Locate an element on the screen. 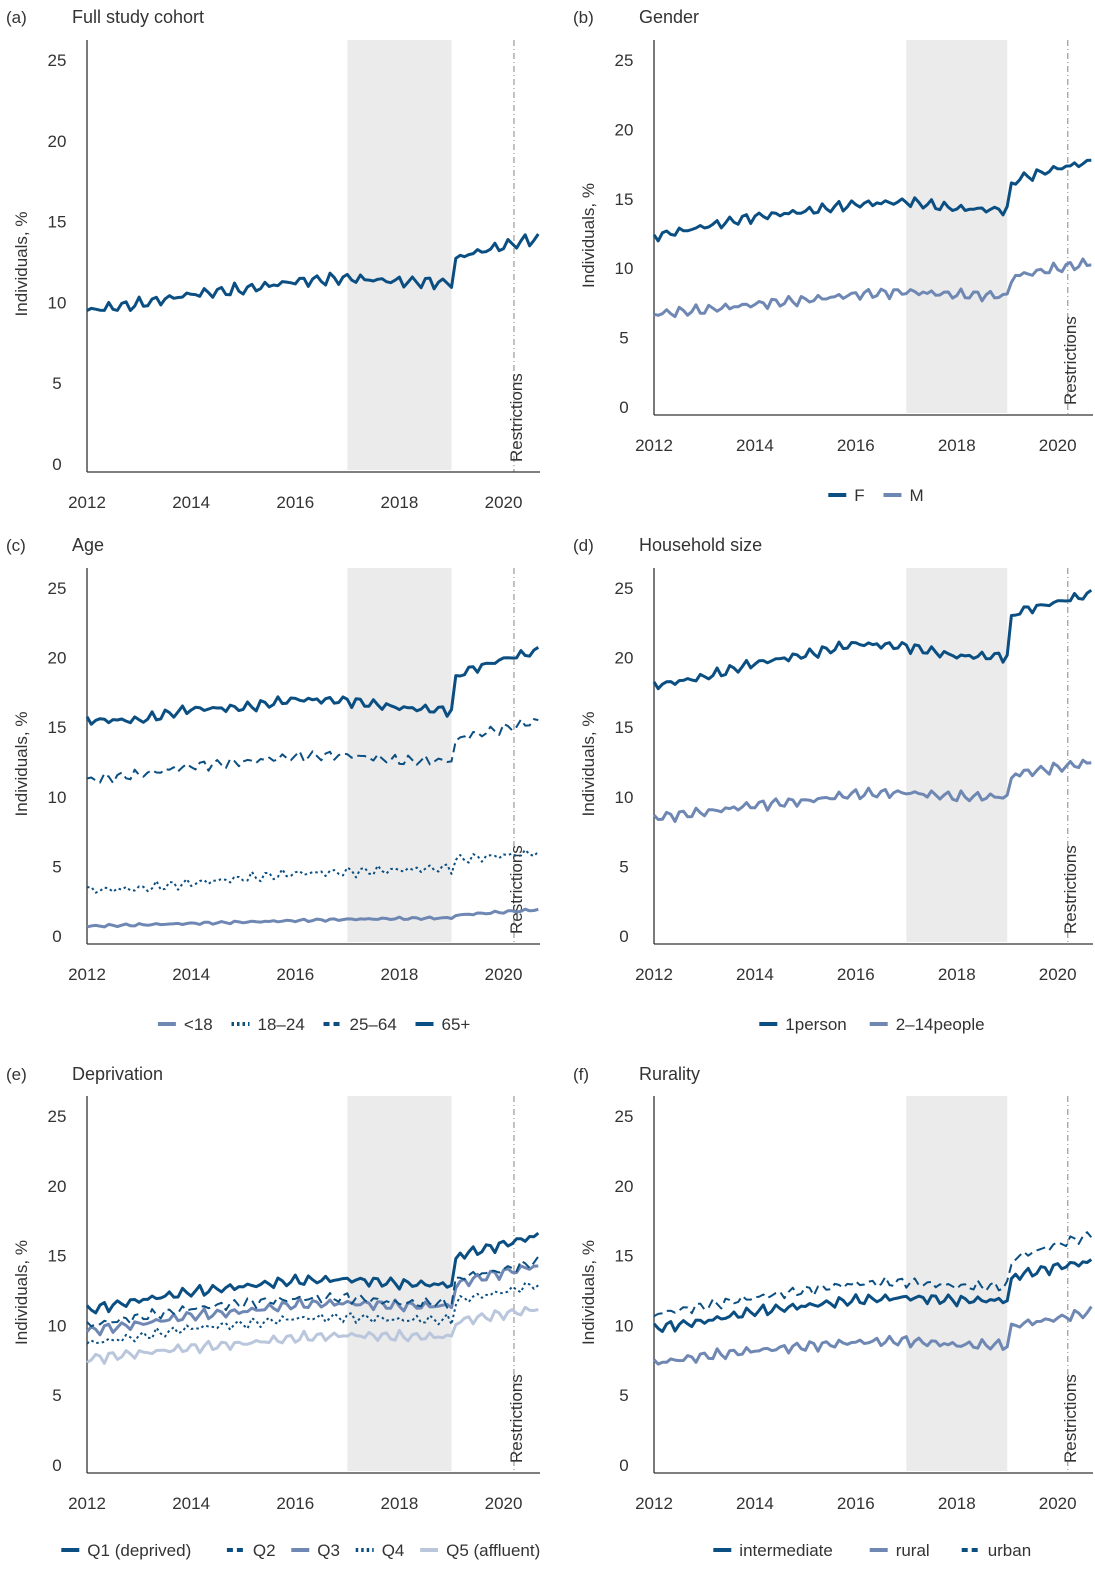 The width and height of the screenshot is (1095, 1571). legend-label: Q1 (deprived) is located at coordinates (139, 1550).